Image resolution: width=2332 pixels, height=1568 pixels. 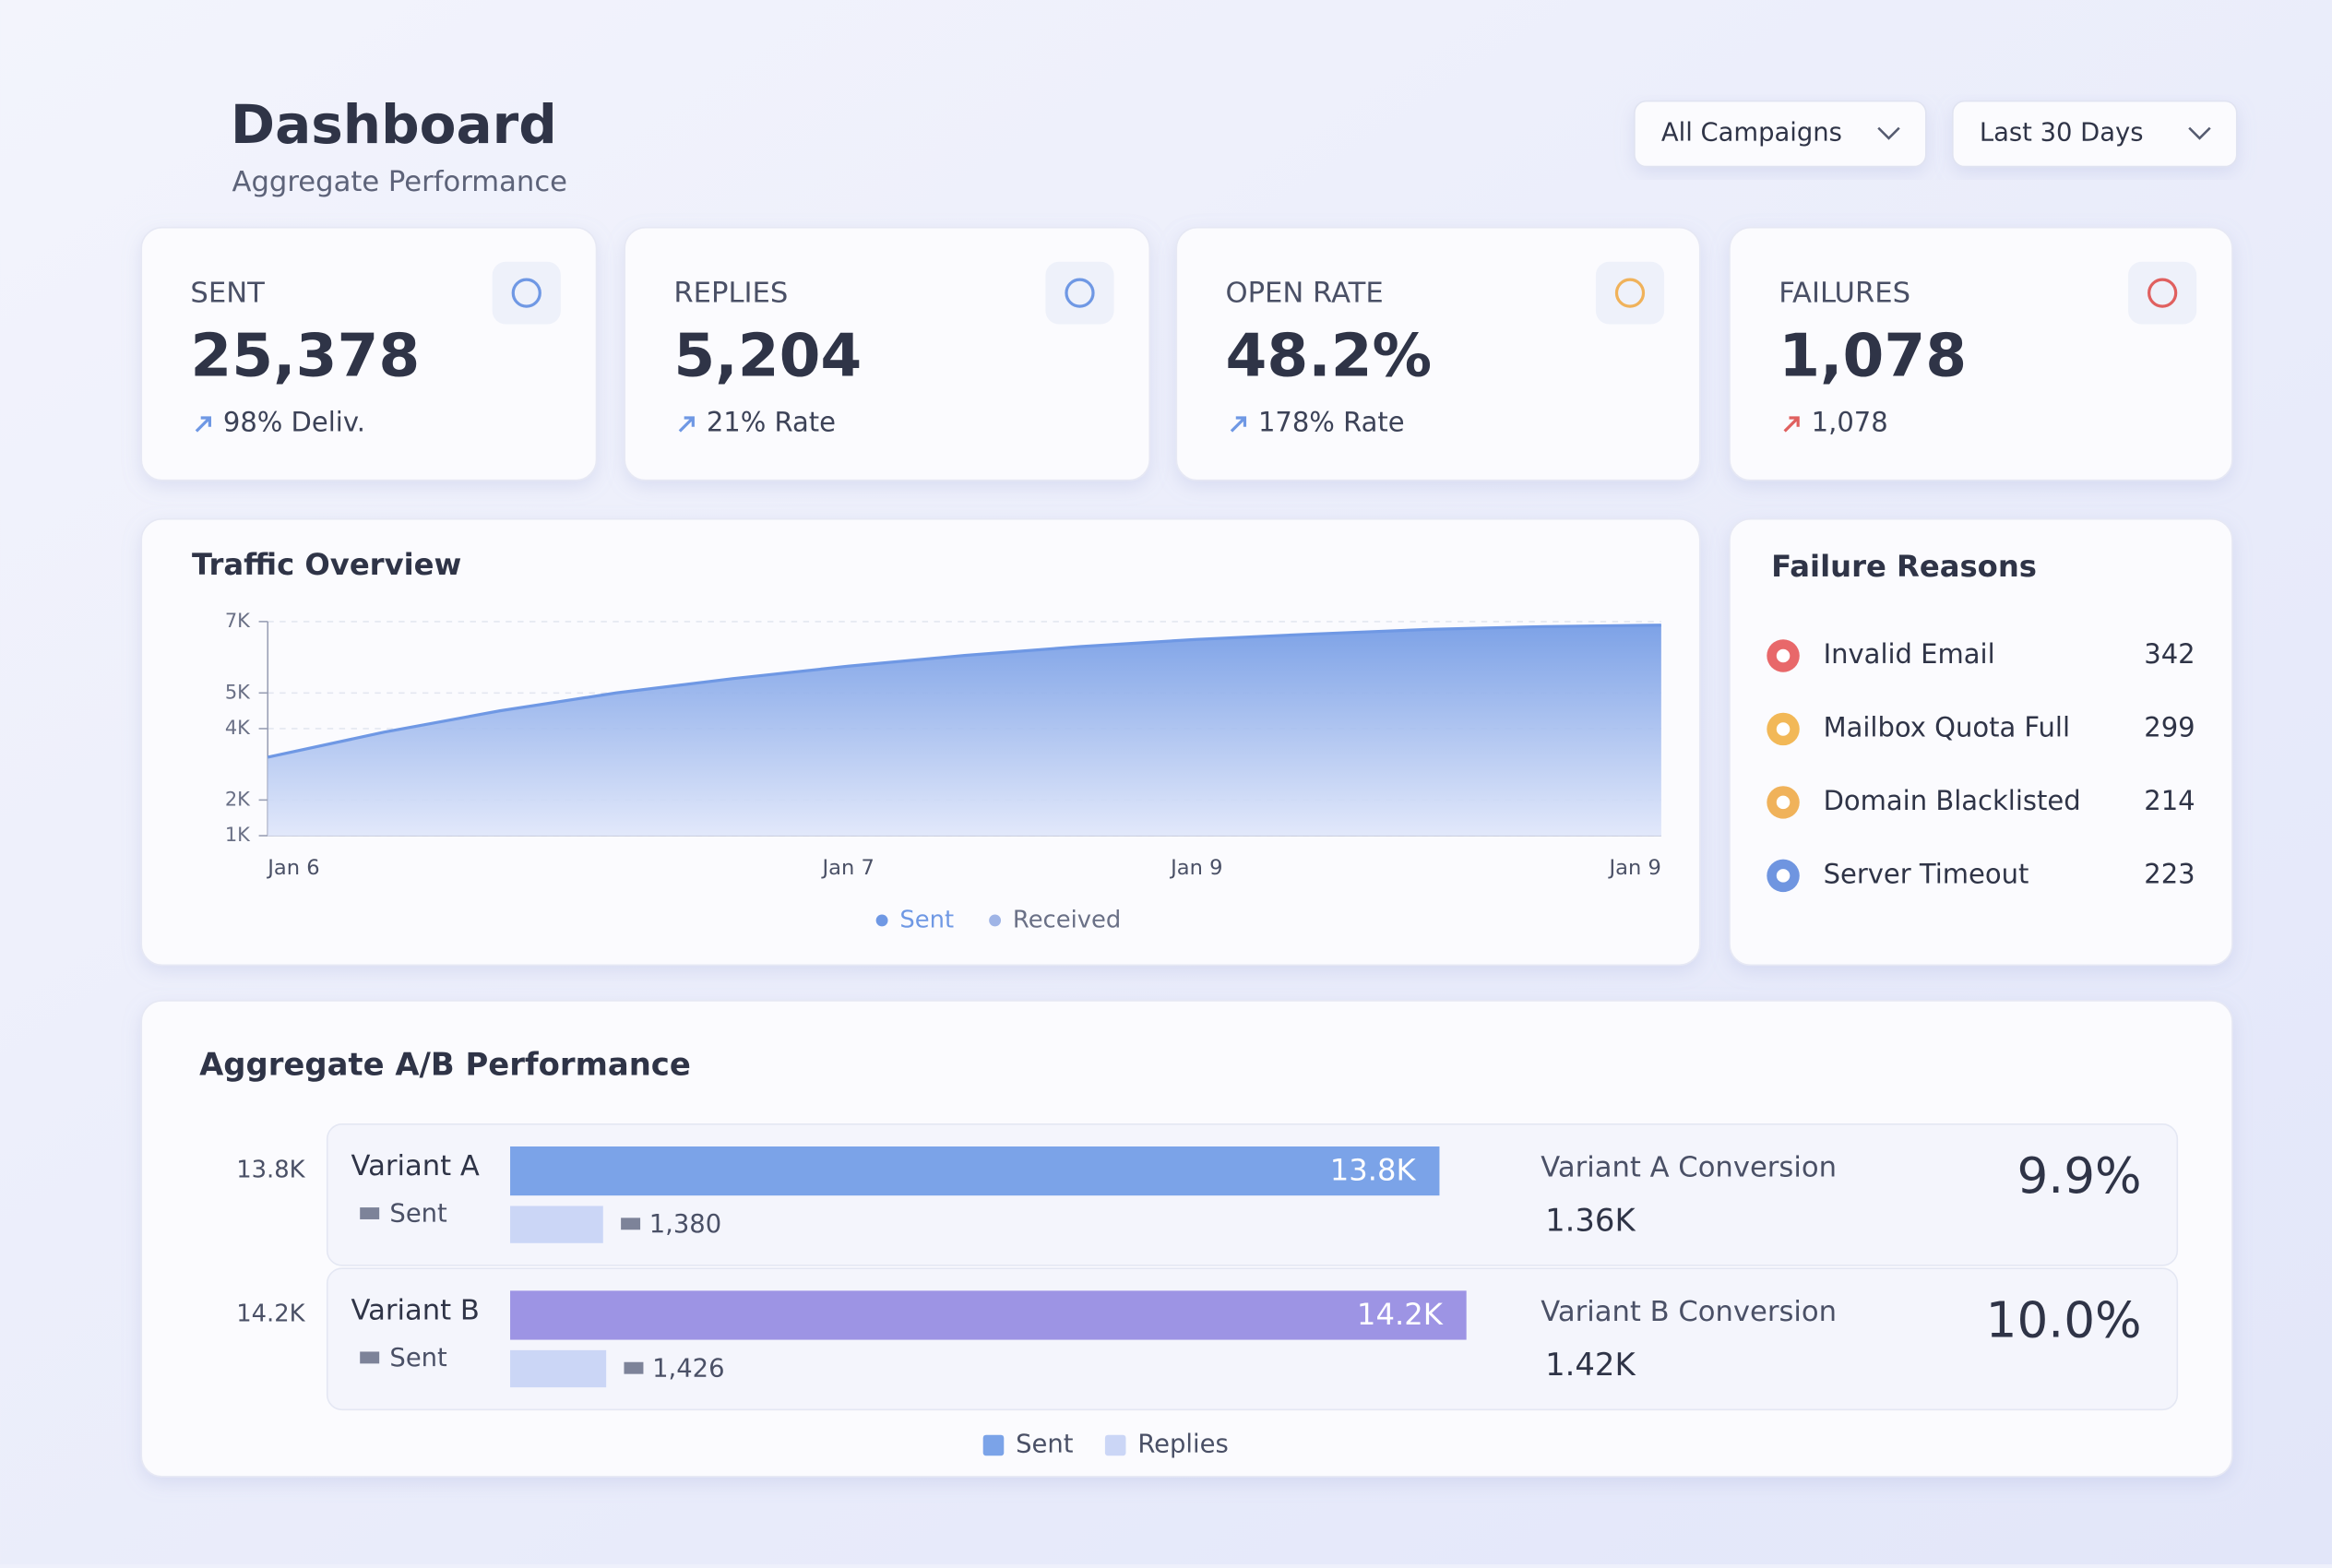 What do you see at coordinates (326, 564) in the screenshot?
I see `chart-title: Traffic Overview` at bounding box center [326, 564].